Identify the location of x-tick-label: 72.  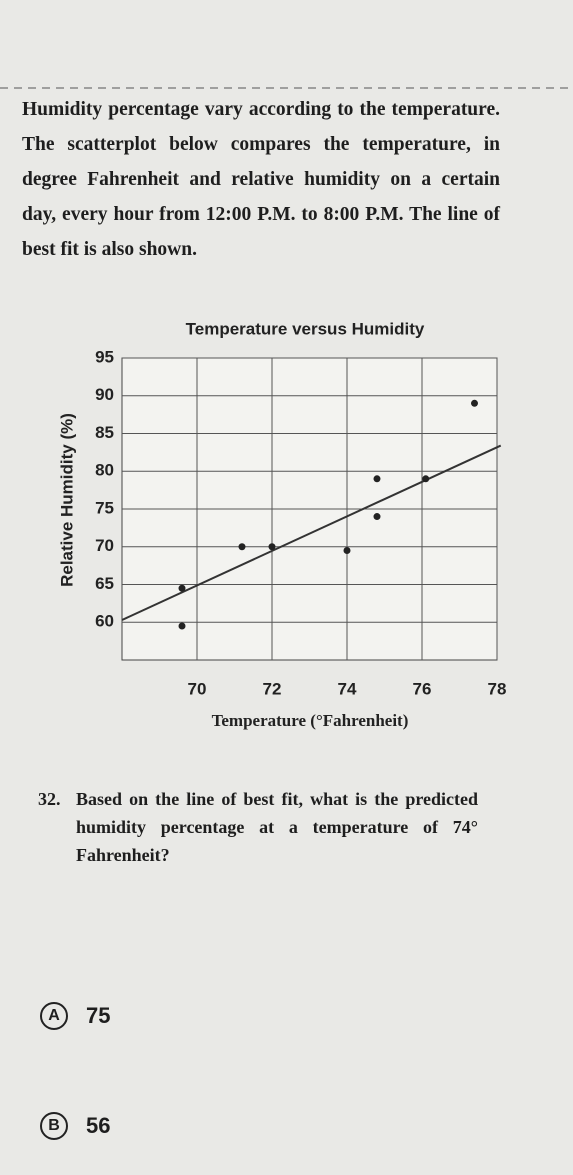
(272, 688).